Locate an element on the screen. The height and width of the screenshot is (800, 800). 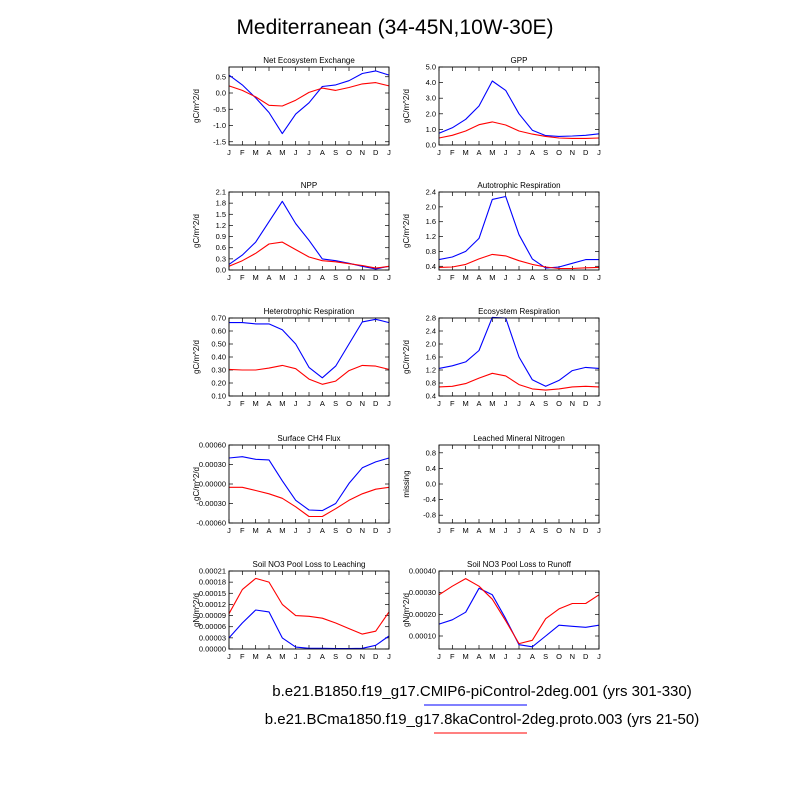
y-tick-label: 1.5 is located at coordinates (221, 214).